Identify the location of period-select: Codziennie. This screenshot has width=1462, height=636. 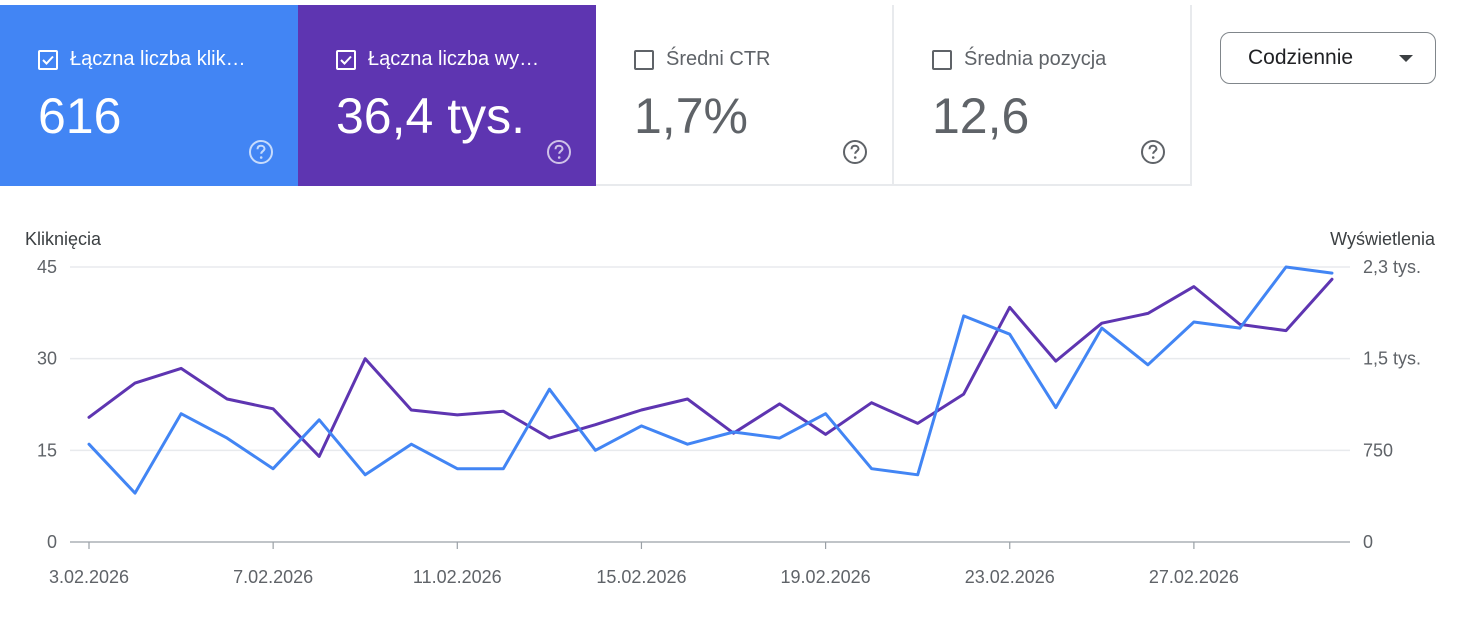
(1328, 58).